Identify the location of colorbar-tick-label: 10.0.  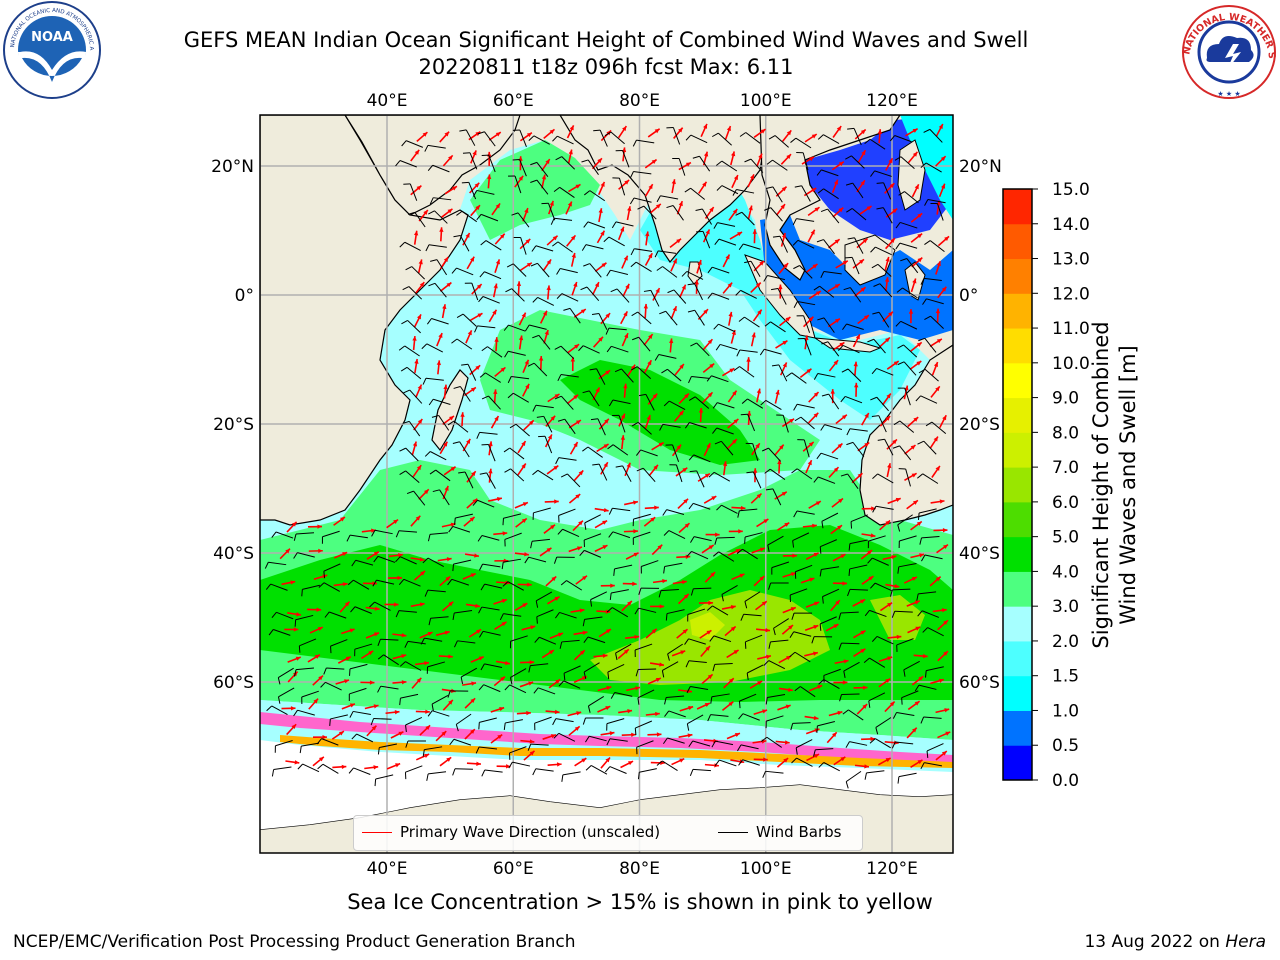
(1071, 364).